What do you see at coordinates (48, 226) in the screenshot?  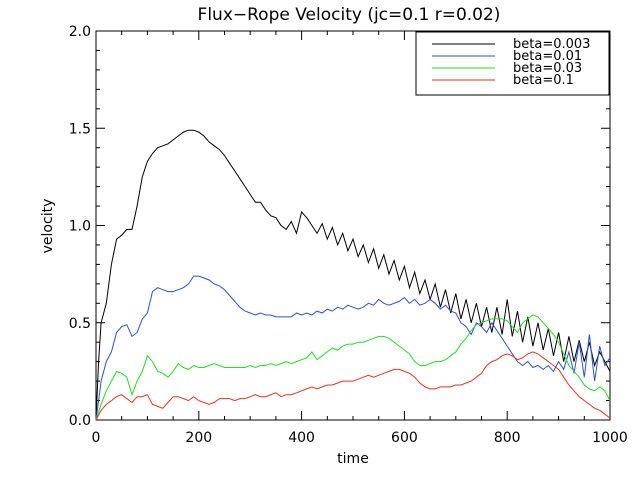 I see `y-axis-label: velocity` at bounding box center [48, 226].